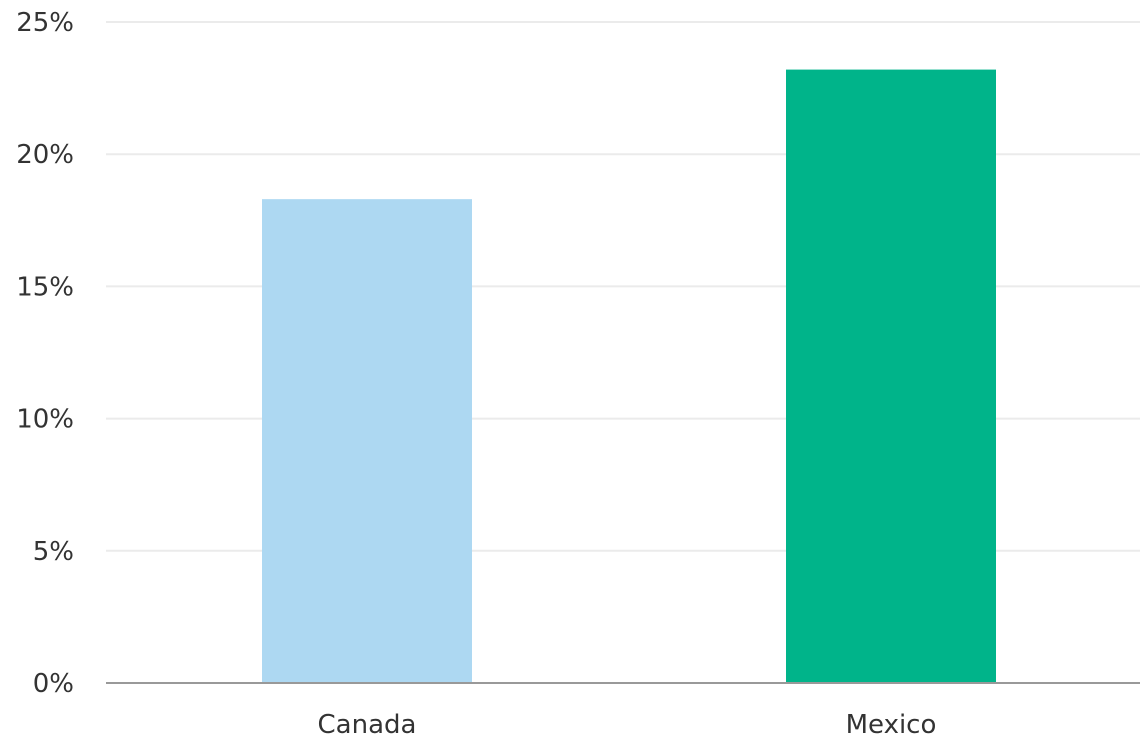 The image size is (1142, 738). Describe the element at coordinates (45, 155) in the screenshot. I see `y-tick-label: 20%` at that location.